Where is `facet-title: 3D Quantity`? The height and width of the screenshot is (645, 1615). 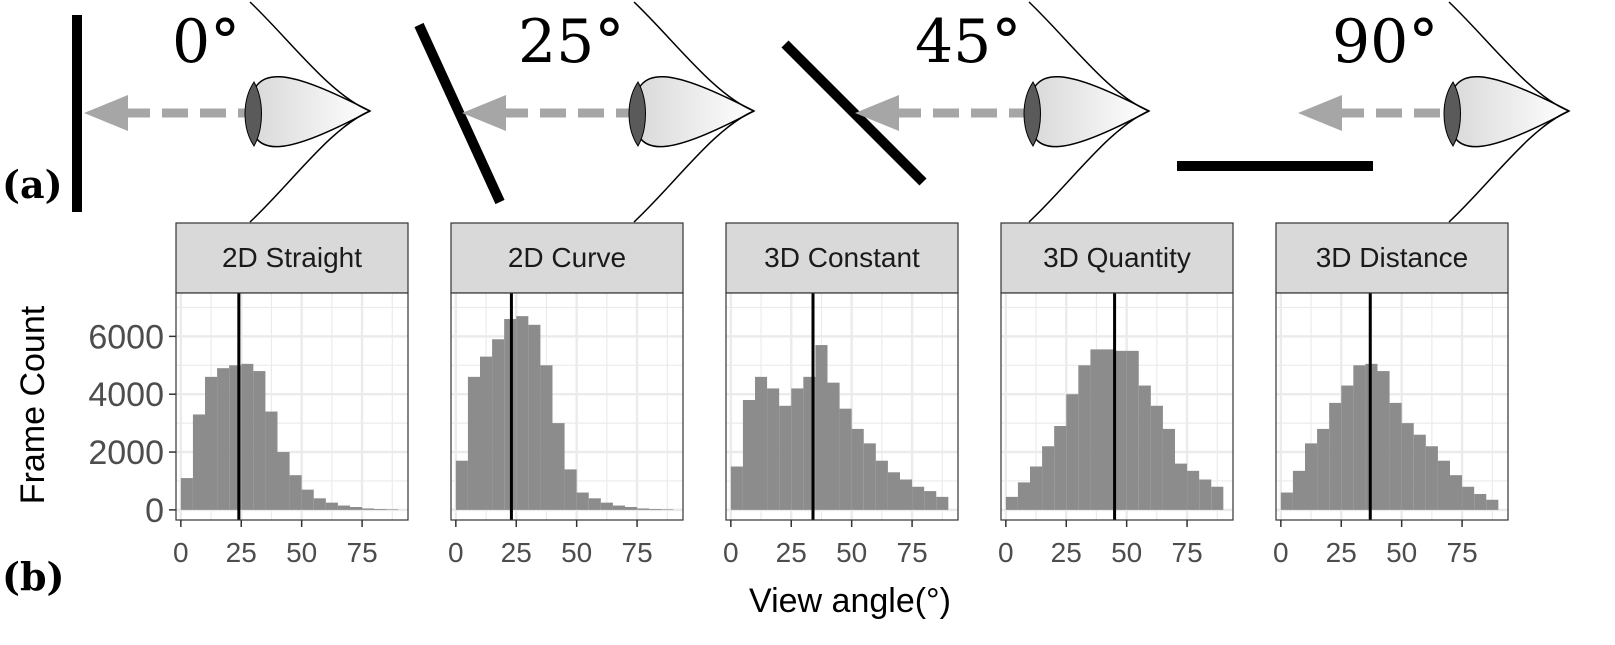 facet-title: 3D Quantity is located at coordinates (1117, 257).